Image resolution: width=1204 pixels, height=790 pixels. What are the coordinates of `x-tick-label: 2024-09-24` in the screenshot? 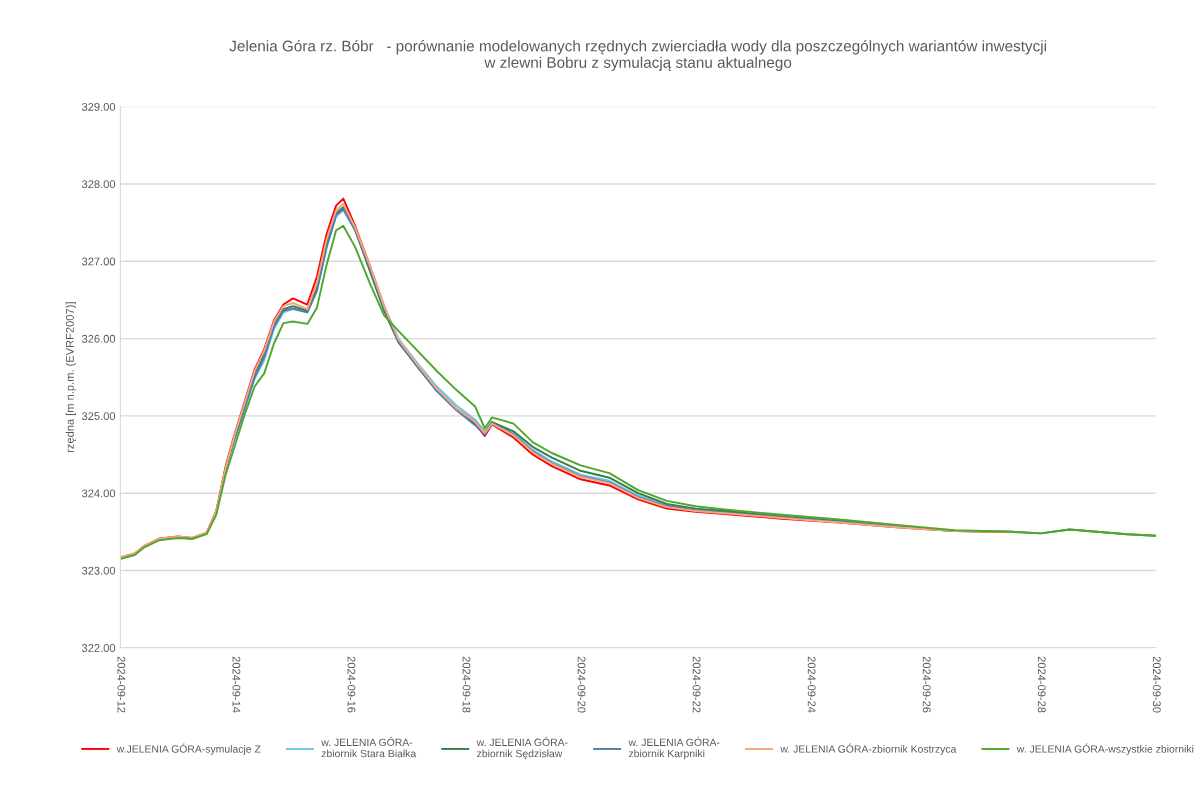 It's located at (811, 684).